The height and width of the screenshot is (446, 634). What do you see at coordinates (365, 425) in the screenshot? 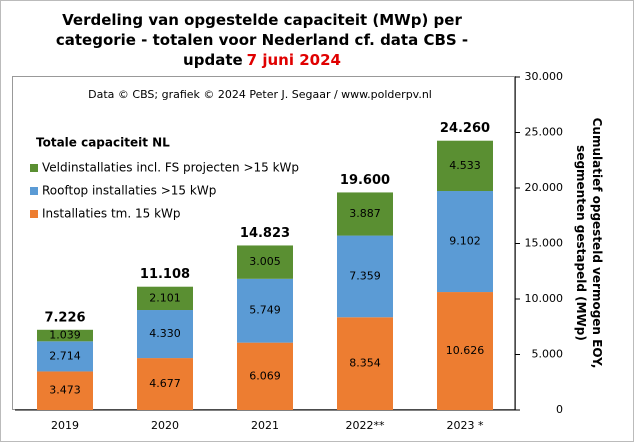
I see `x-tick-label: 2022**` at bounding box center [365, 425].